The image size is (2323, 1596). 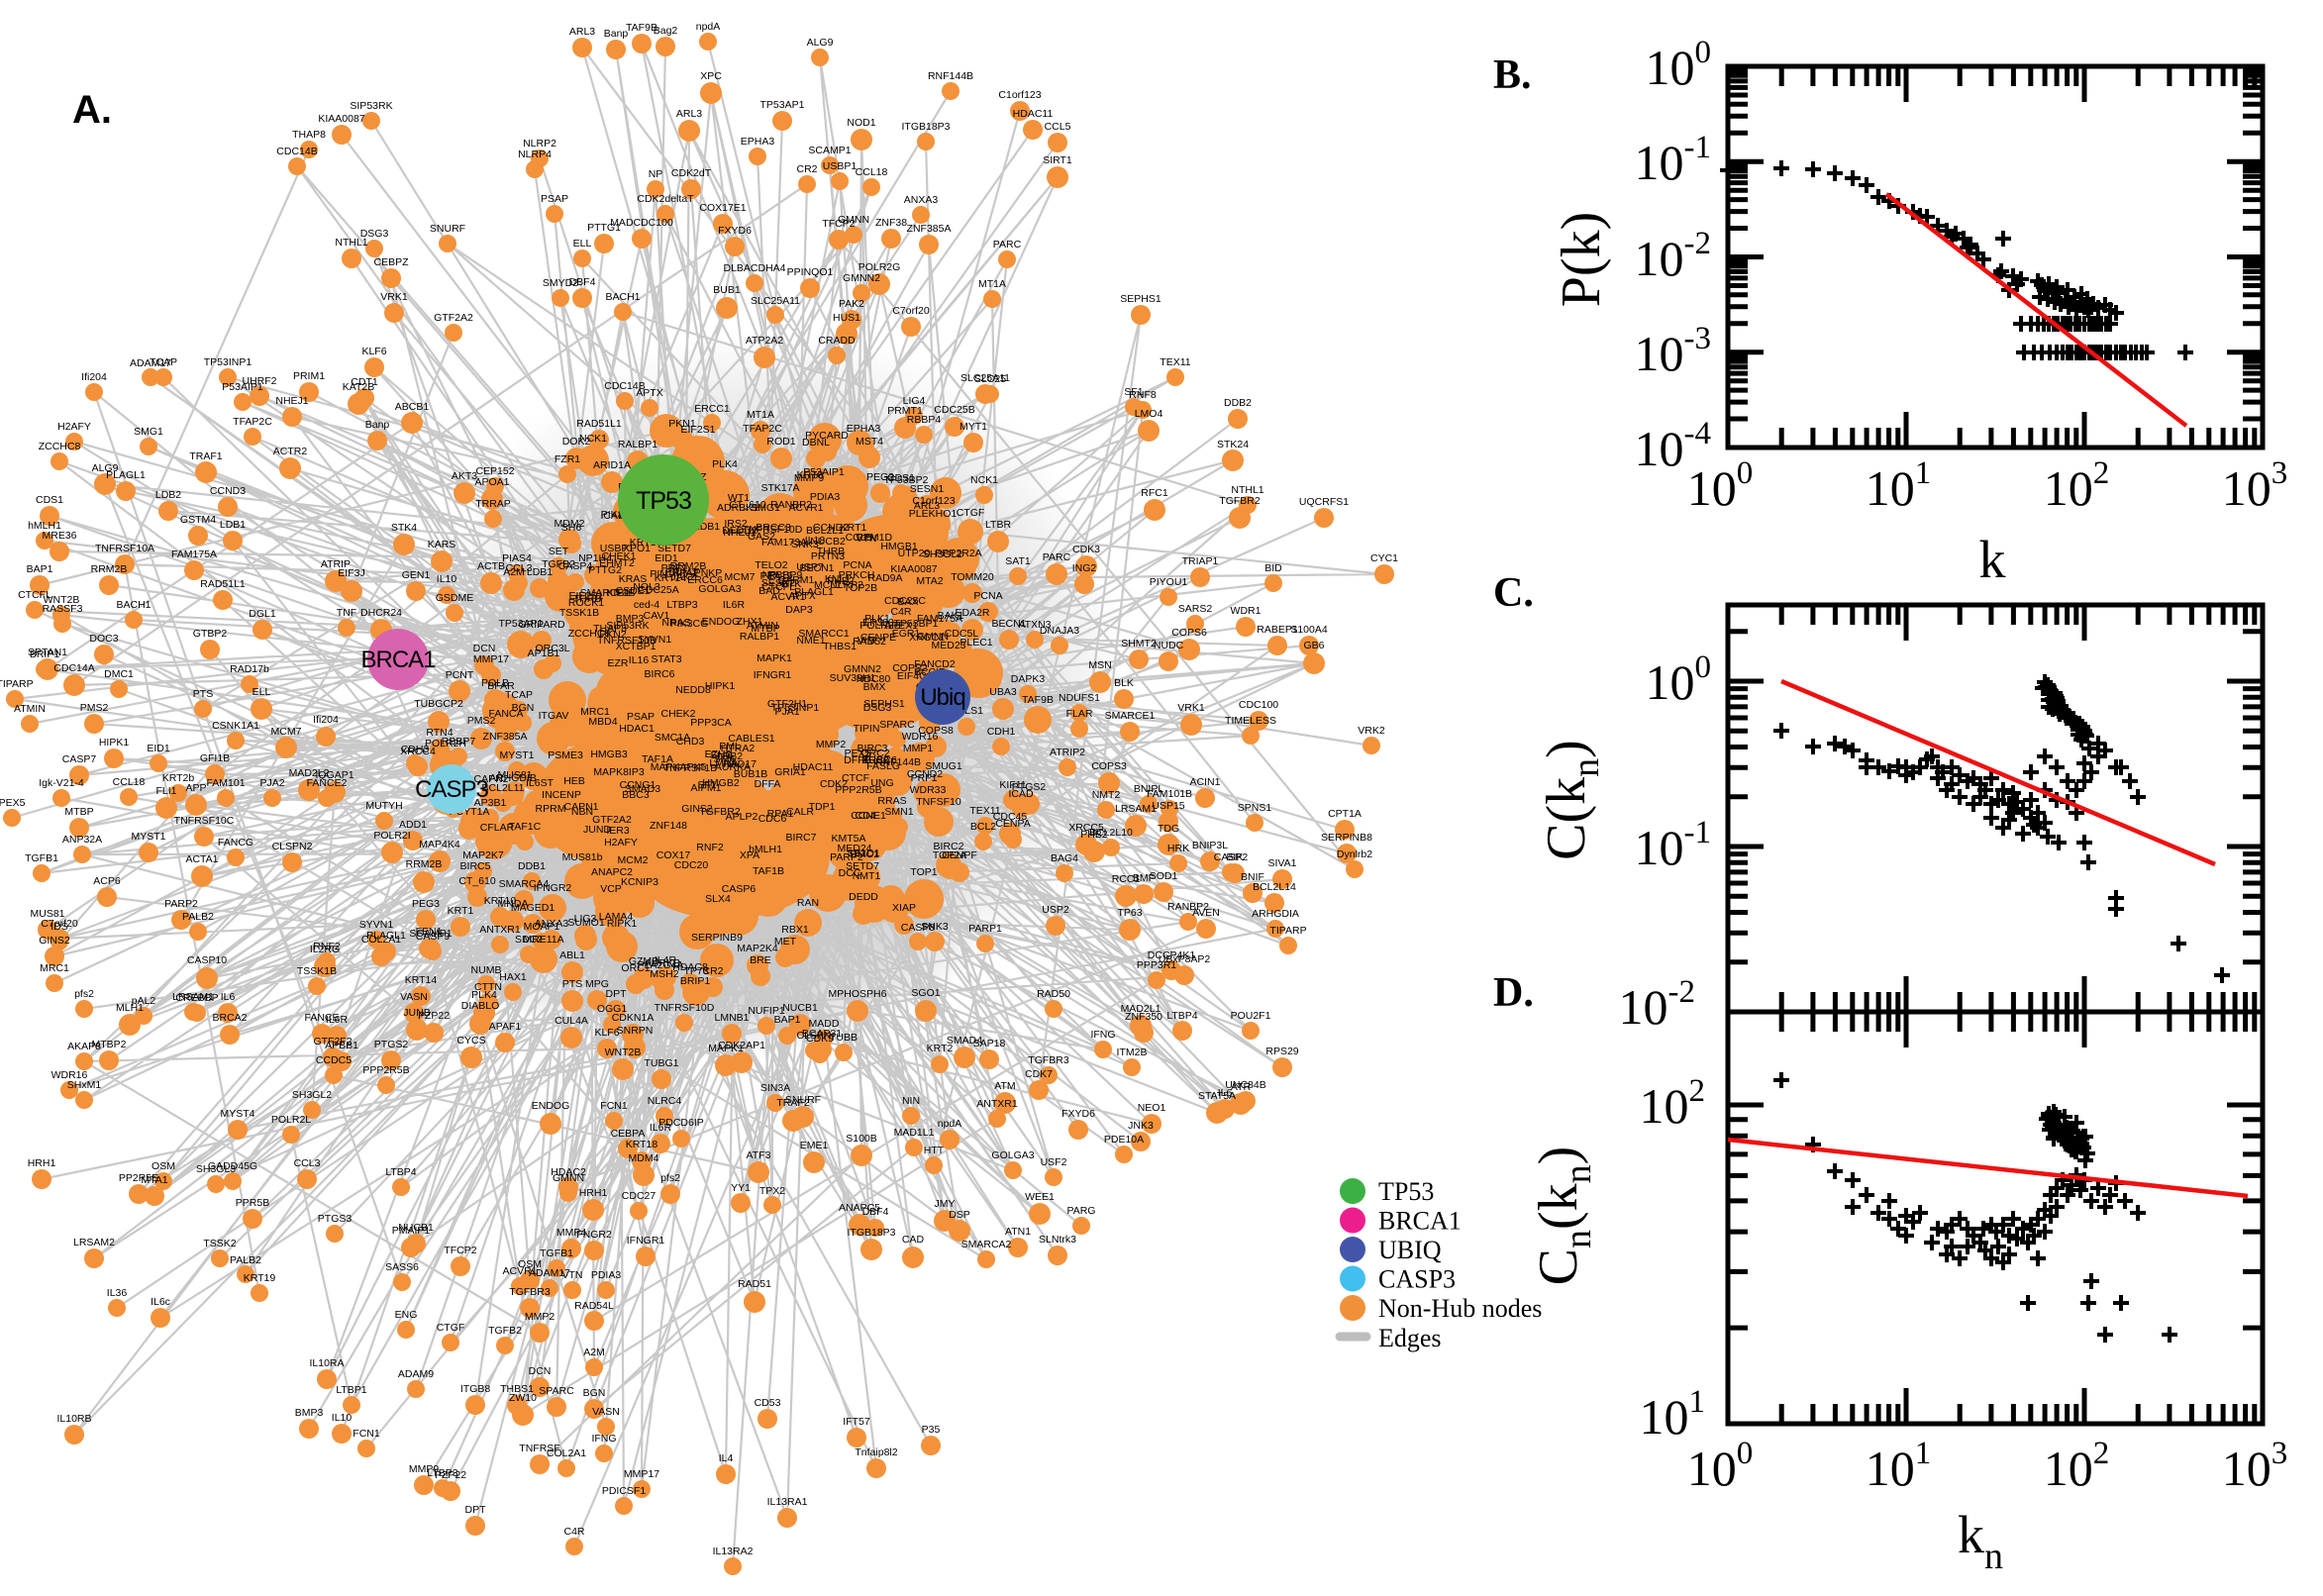 What do you see at coordinates (637, 729) in the screenshot?
I see `svg-text: HDAC1` at bounding box center [637, 729].